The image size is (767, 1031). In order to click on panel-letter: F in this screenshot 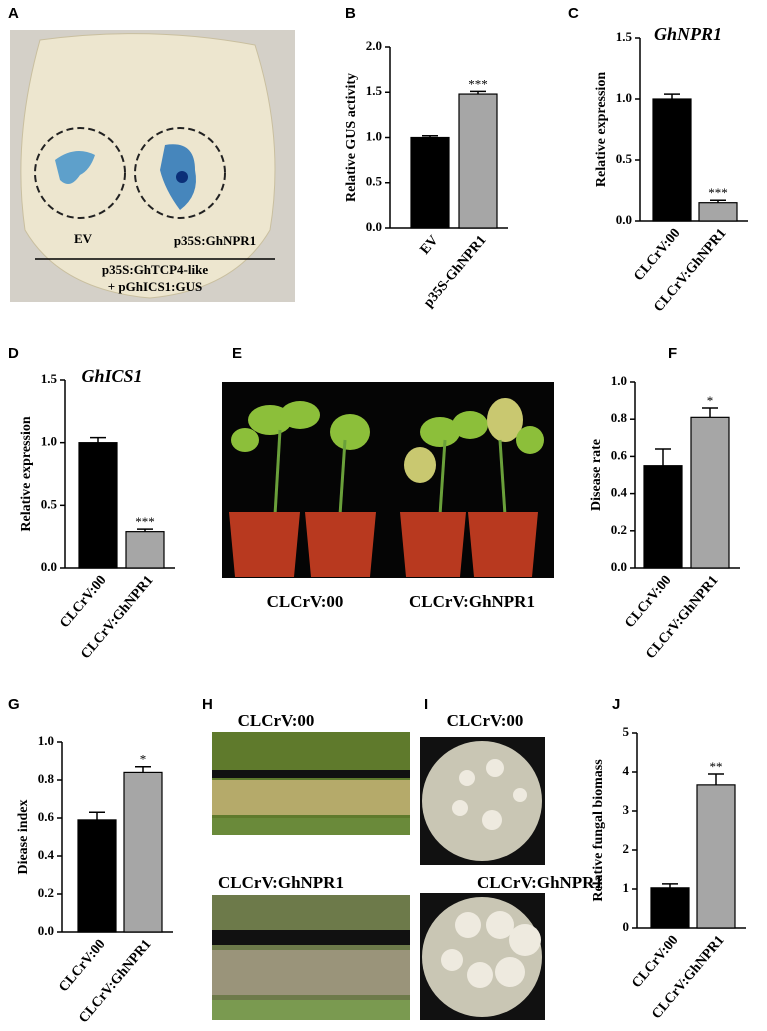, I will do `click(672, 353)`.